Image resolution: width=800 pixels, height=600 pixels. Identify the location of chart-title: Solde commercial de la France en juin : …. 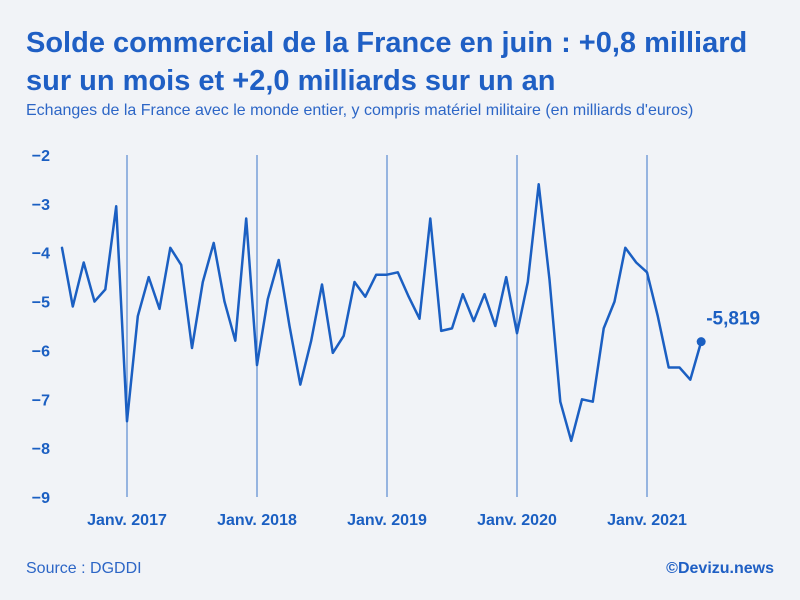
(387, 62).